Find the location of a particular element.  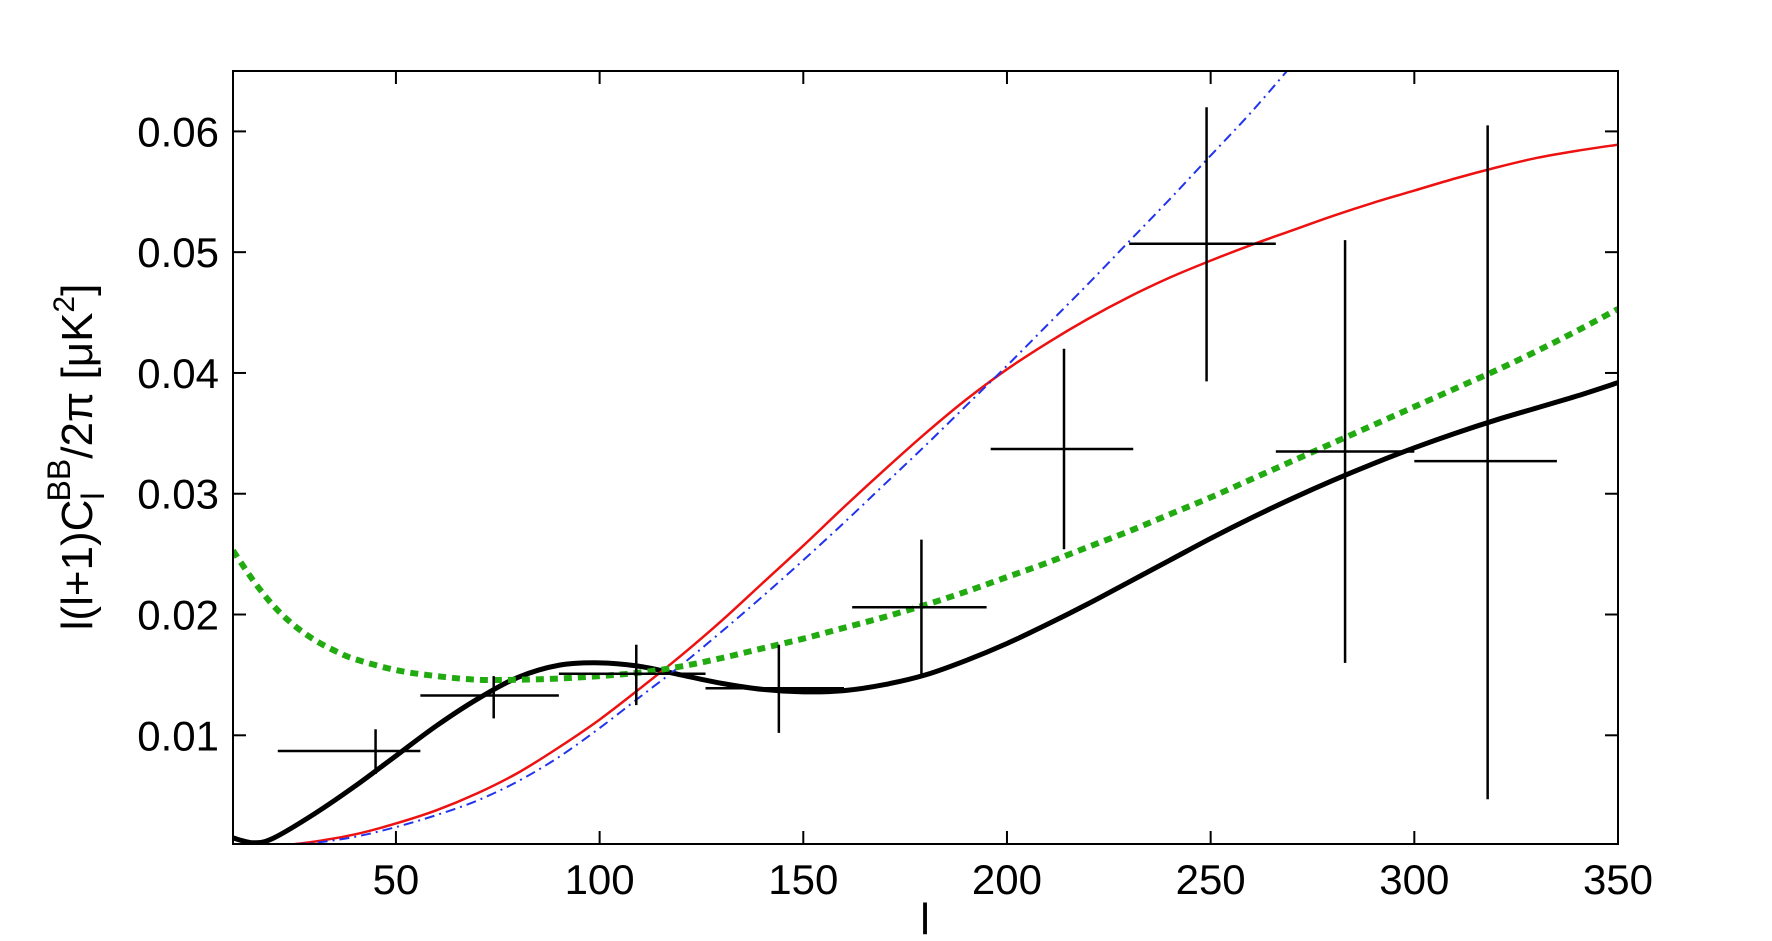

x-axis-label: l is located at coordinates (925, 918).